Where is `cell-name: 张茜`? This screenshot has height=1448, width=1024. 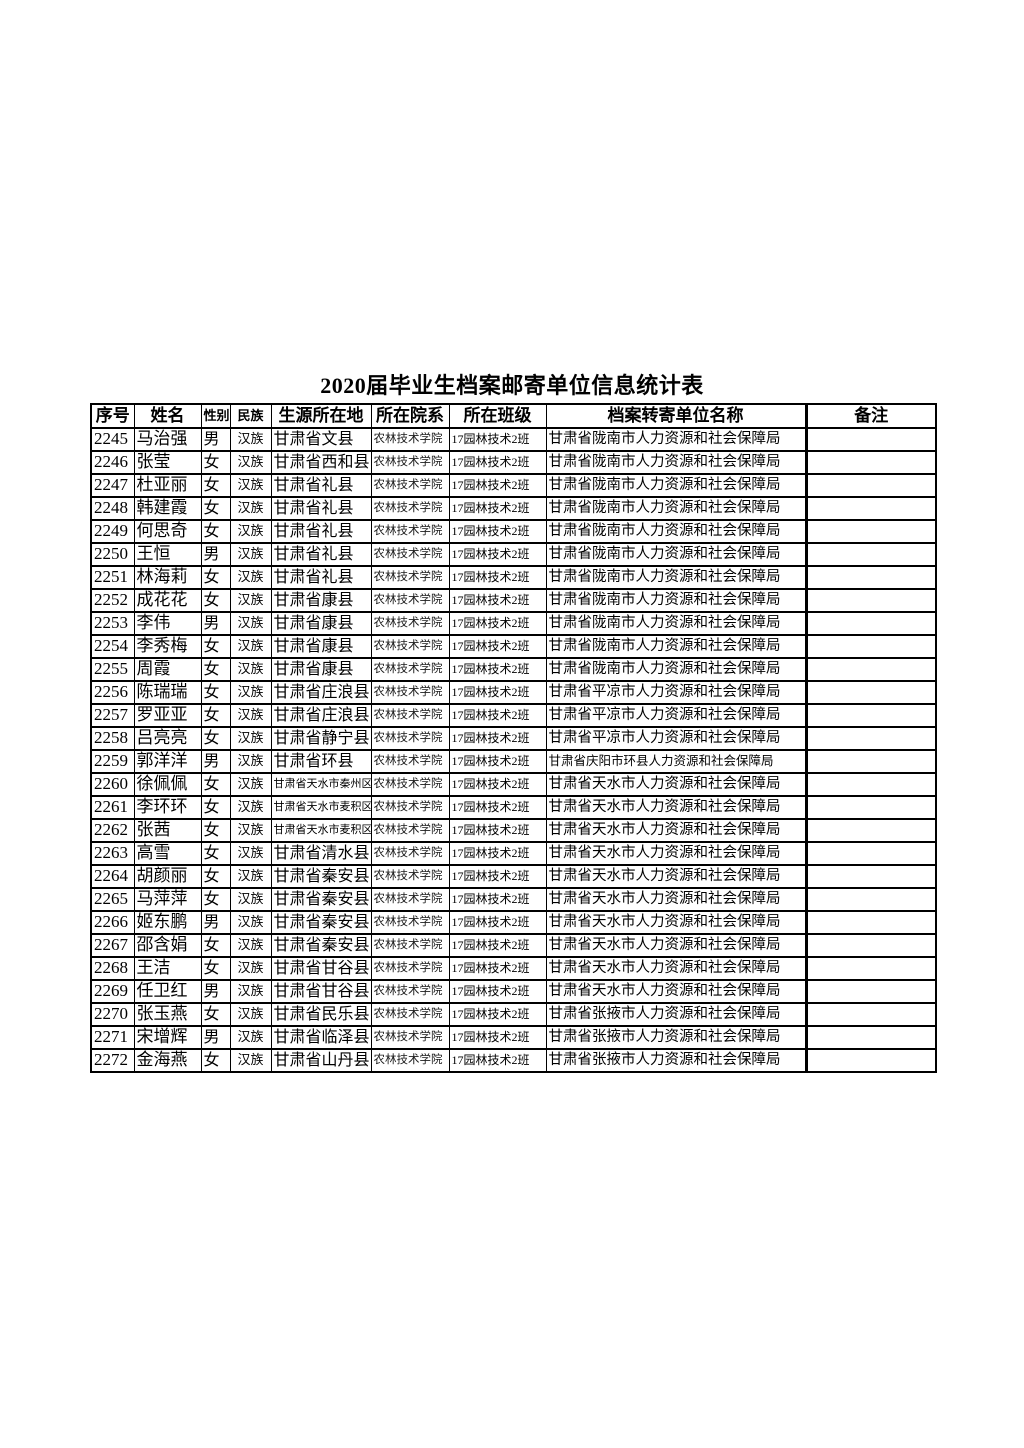
cell-name: 张茜 is located at coordinates (167, 830).